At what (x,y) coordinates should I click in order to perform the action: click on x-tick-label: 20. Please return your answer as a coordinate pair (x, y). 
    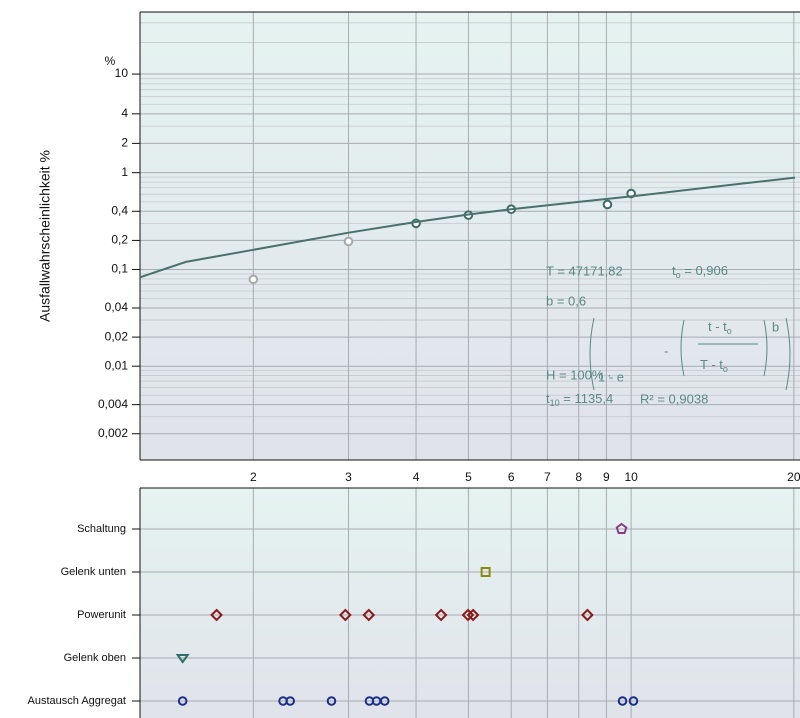
    Looking at the image, I should click on (793, 477).